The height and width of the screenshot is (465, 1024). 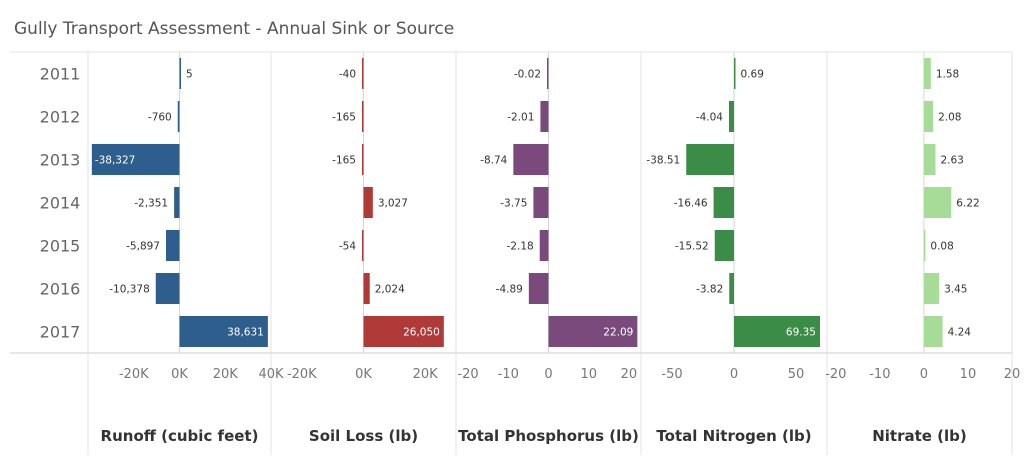 I want to click on bar-panel-2-2013, so click(x=531, y=159).